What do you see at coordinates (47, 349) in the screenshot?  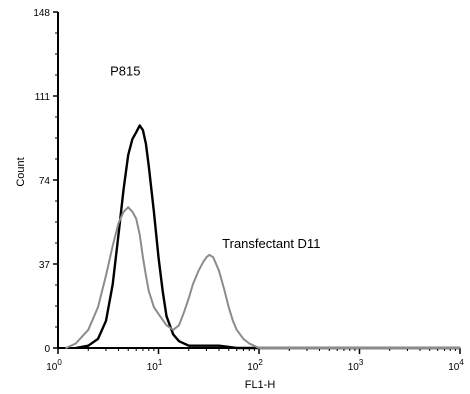 I see `y-tick-label: 0` at bounding box center [47, 349].